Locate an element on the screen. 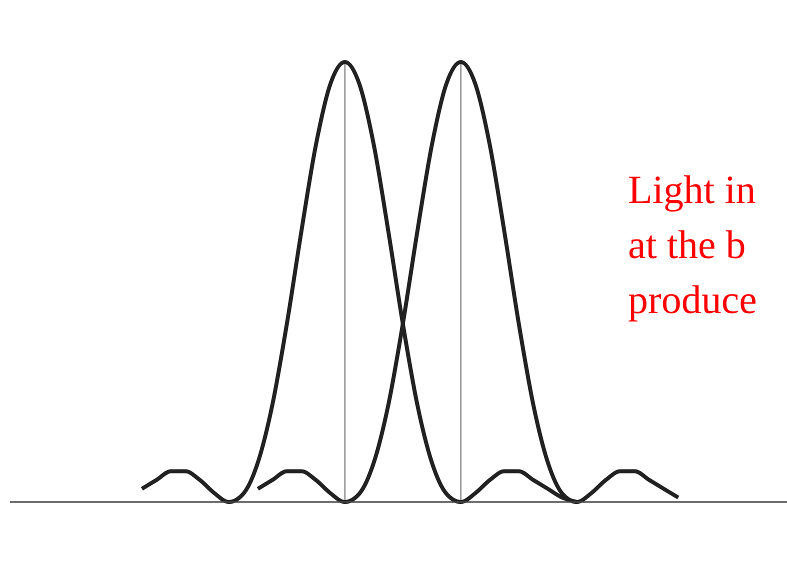  annotation: Light in is located at coordinates (692, 190).